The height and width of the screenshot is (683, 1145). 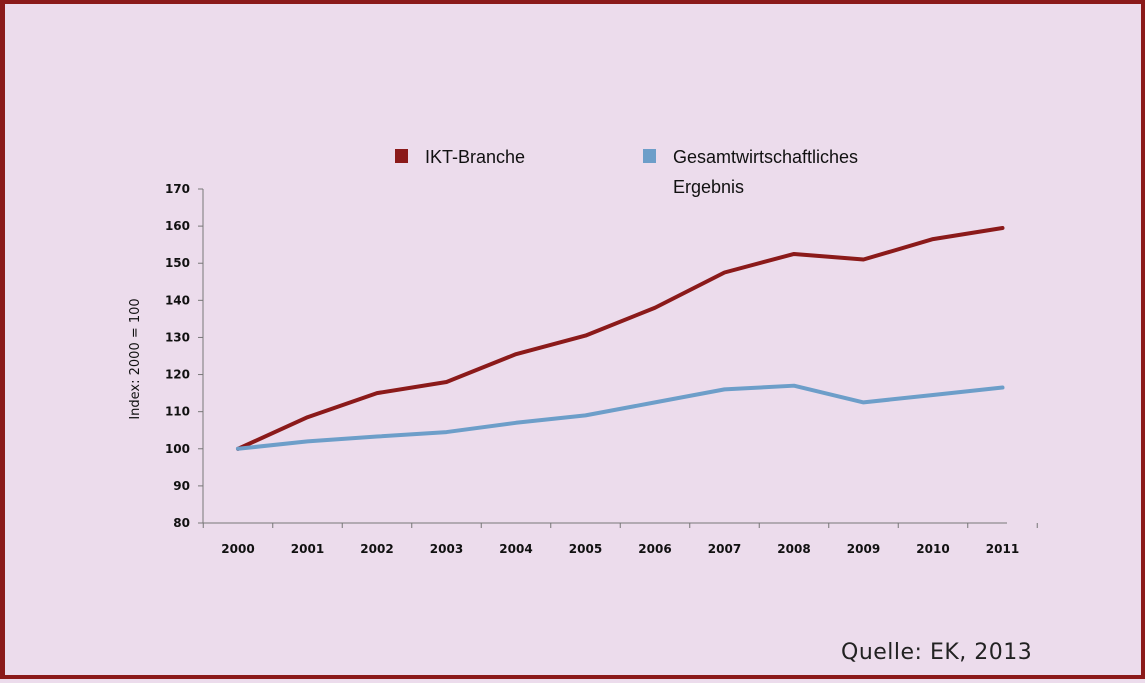 I want to click on series-line-gesamt, so click(x=620, y=417).